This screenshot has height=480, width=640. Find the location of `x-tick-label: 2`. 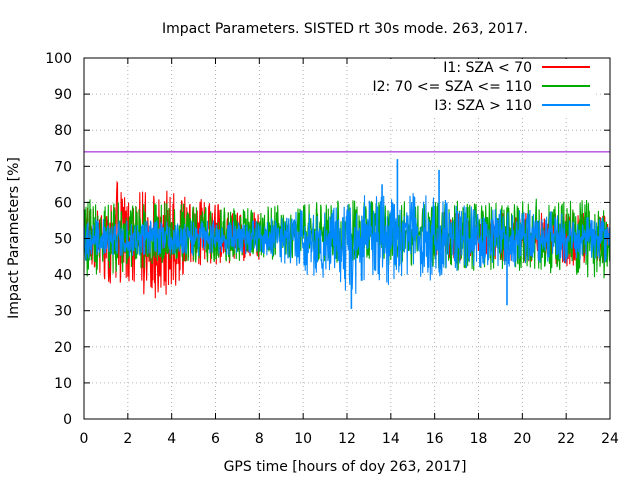

x-tick-label: 2 is located at coordinates (127, 439).